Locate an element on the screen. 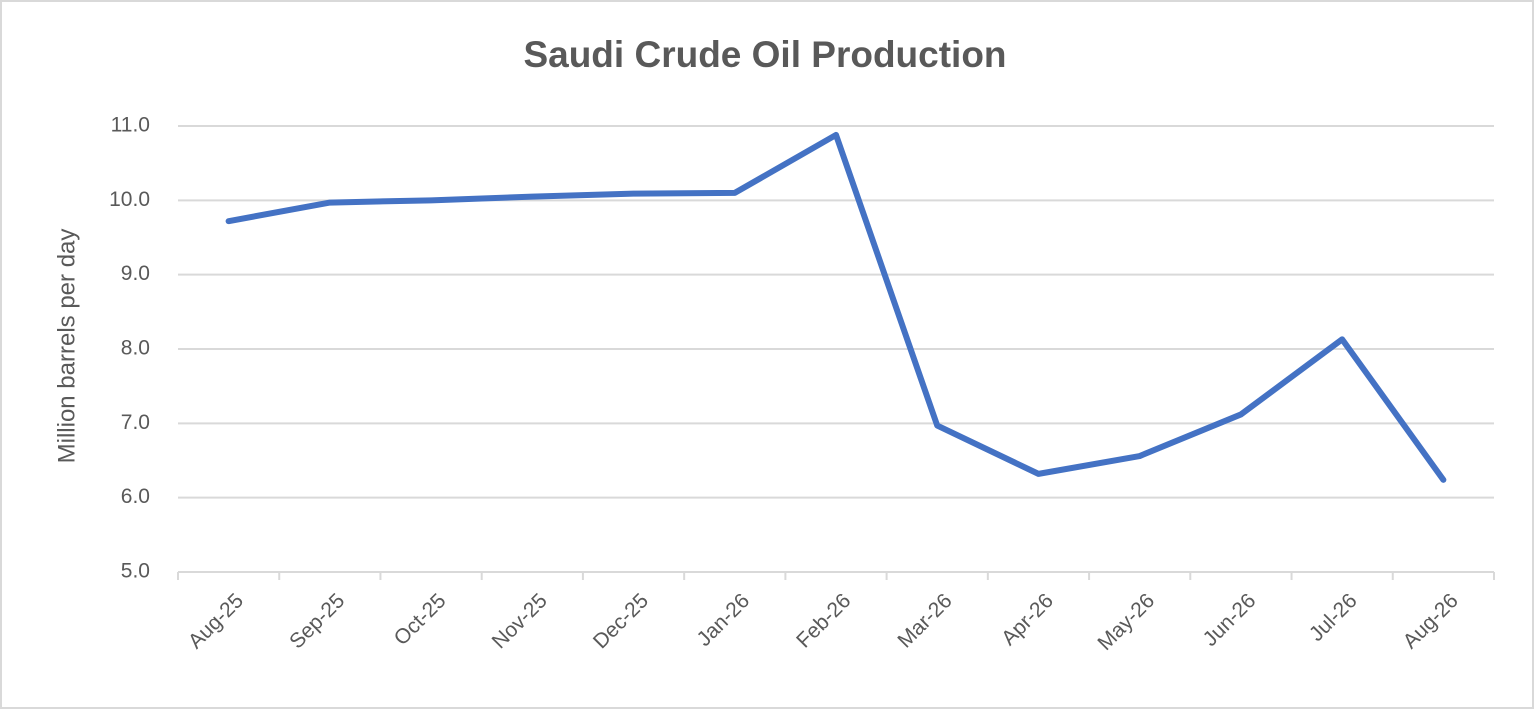 Image resolution: width=1536 pixels, height=711 pixels. y-tick-label: 6.0 is located at coordinates (135, 496).